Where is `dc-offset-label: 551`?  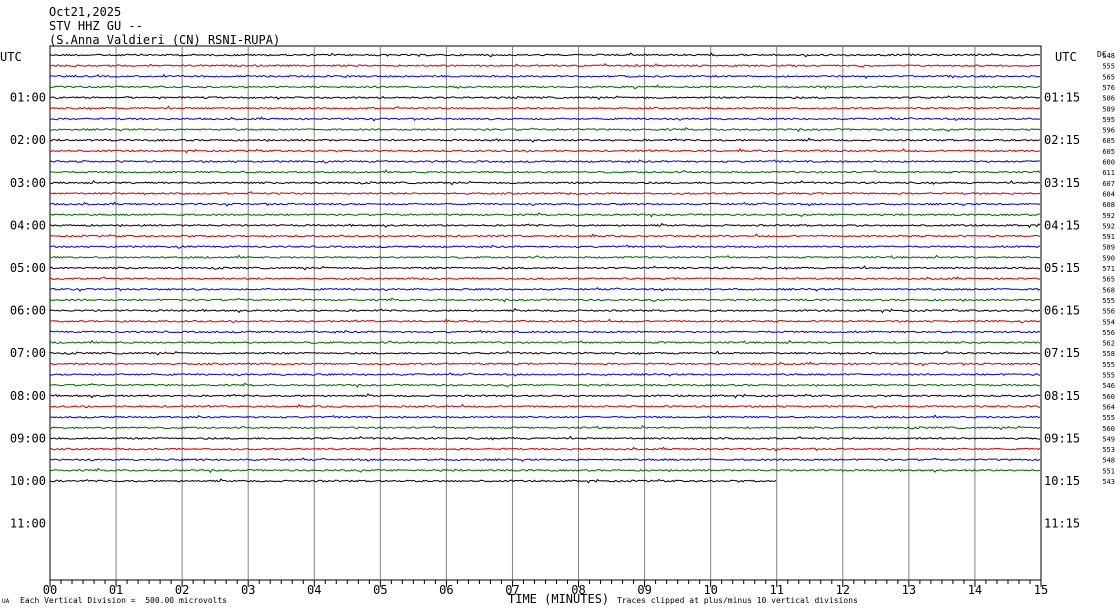
dc-offset-label: 551 is located at coordinates (1108, 471).